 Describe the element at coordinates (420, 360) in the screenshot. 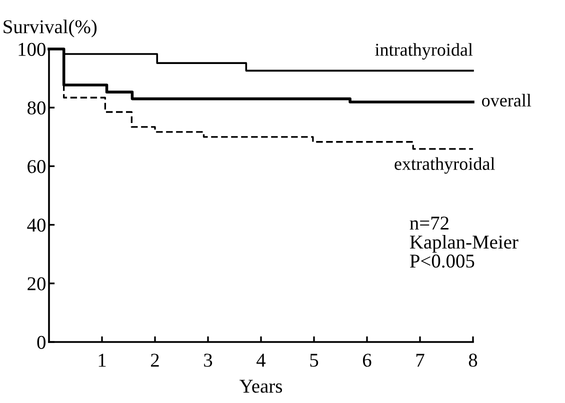

I see `x-tick-label: 7` at that location.